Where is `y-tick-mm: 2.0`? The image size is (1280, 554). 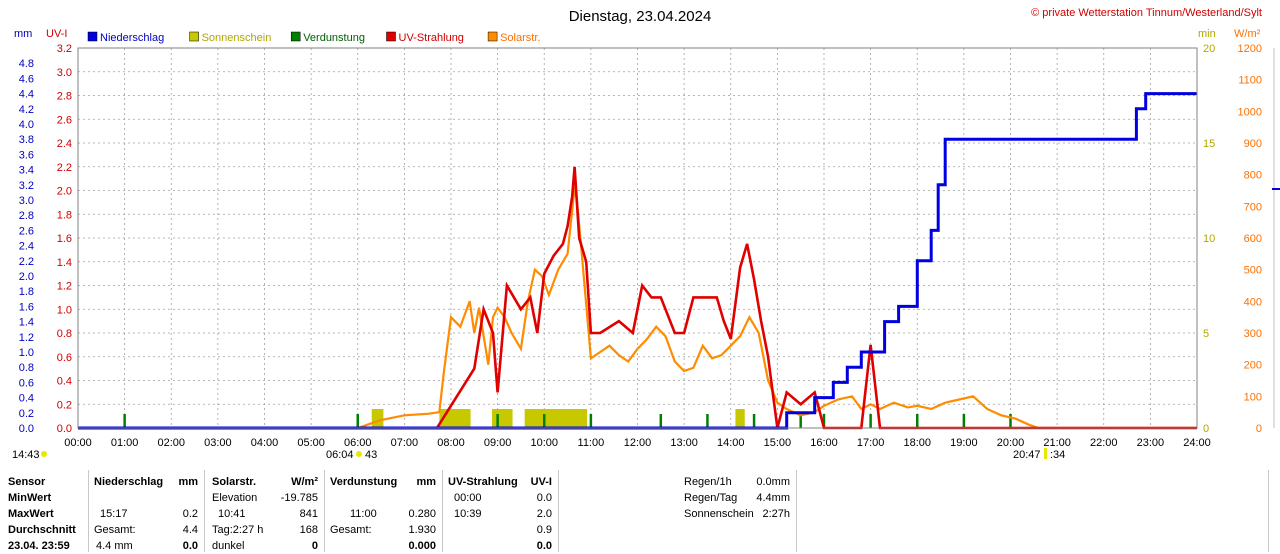 y-tick-mm: 2.0 is located at coordinates (26, 277).